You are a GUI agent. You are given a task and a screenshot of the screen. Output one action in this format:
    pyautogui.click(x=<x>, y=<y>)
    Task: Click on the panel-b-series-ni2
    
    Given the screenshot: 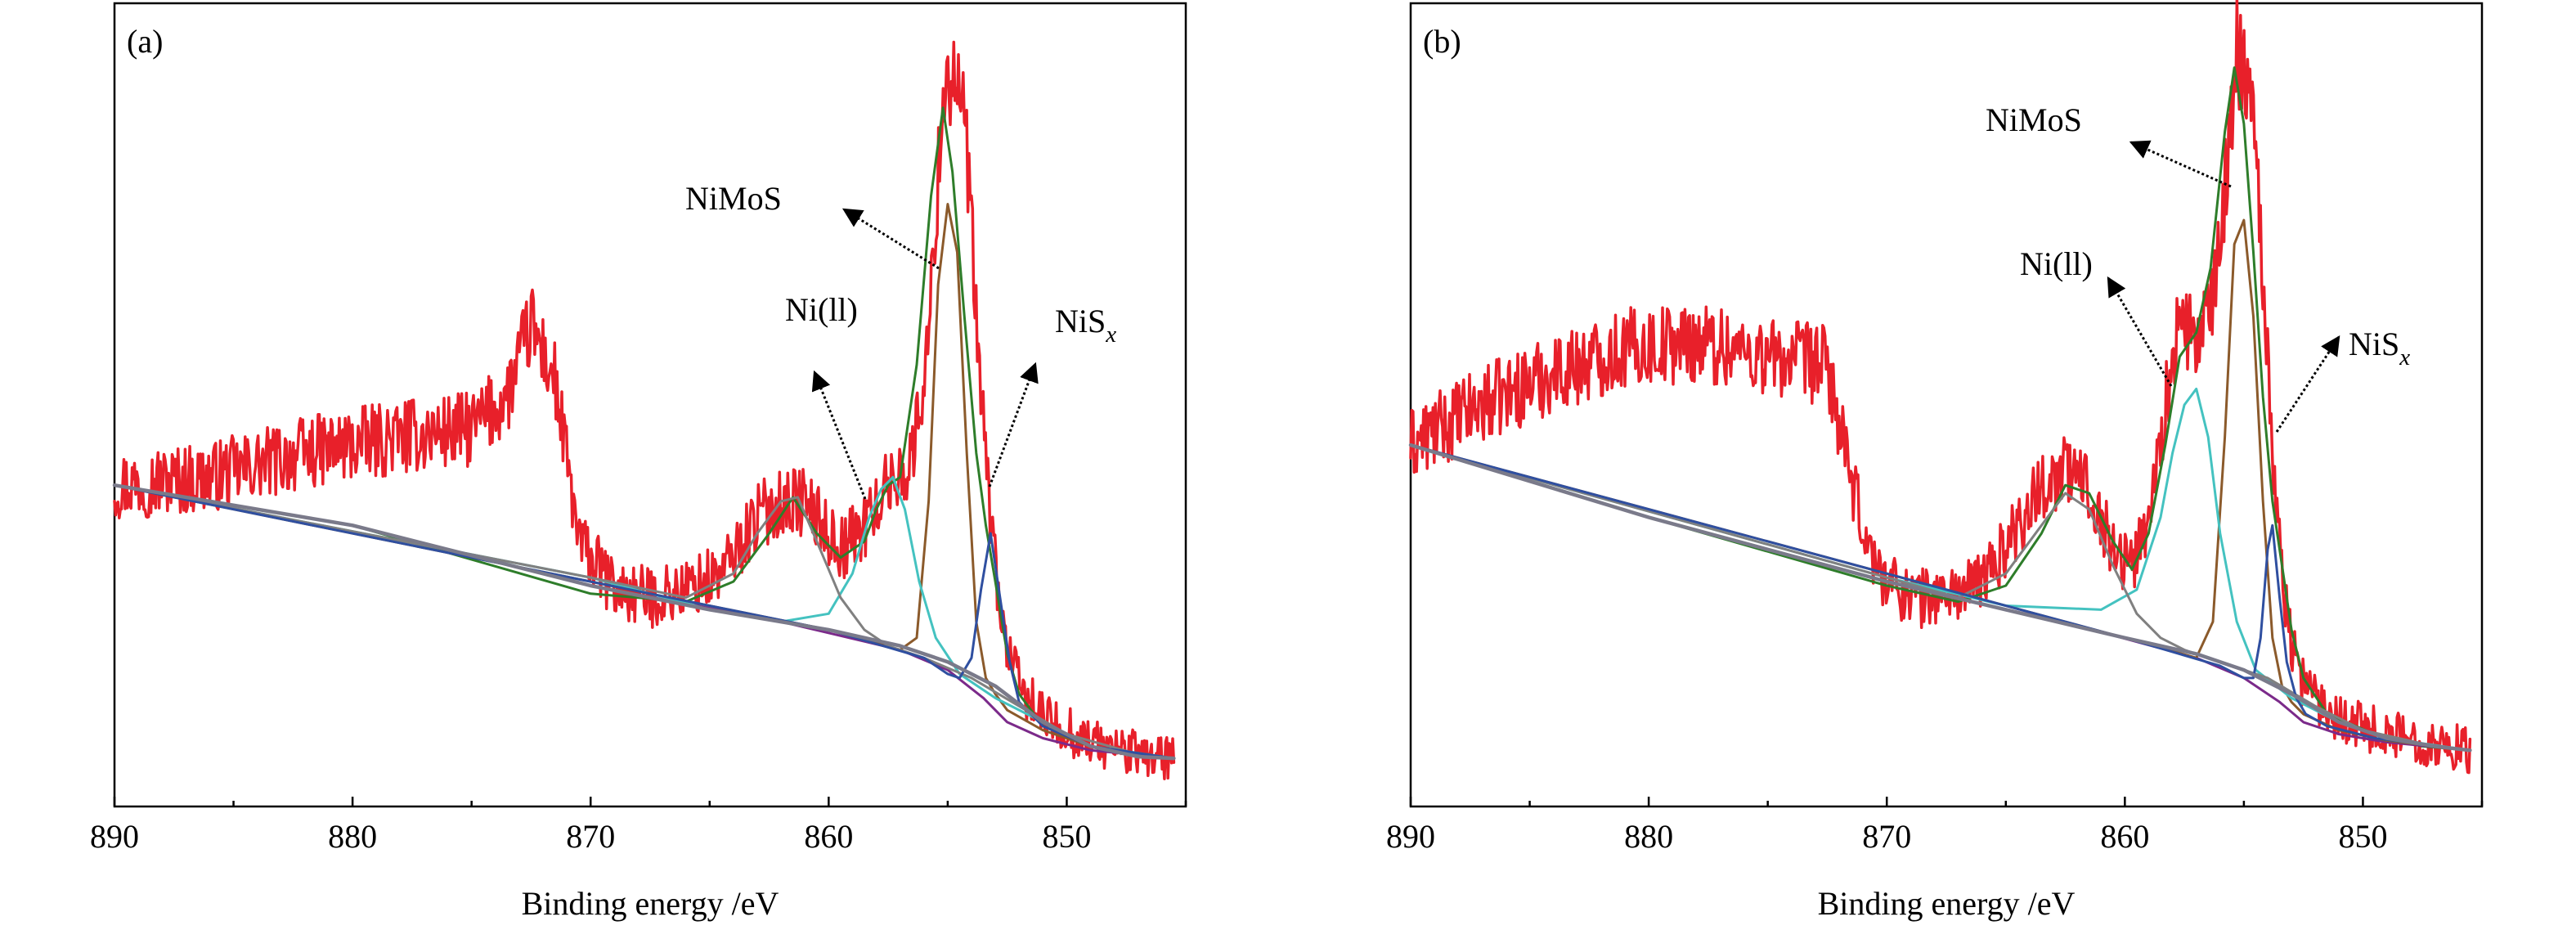 What is the action you would take?
    pyautogui.click(x=1940, y=597)
    